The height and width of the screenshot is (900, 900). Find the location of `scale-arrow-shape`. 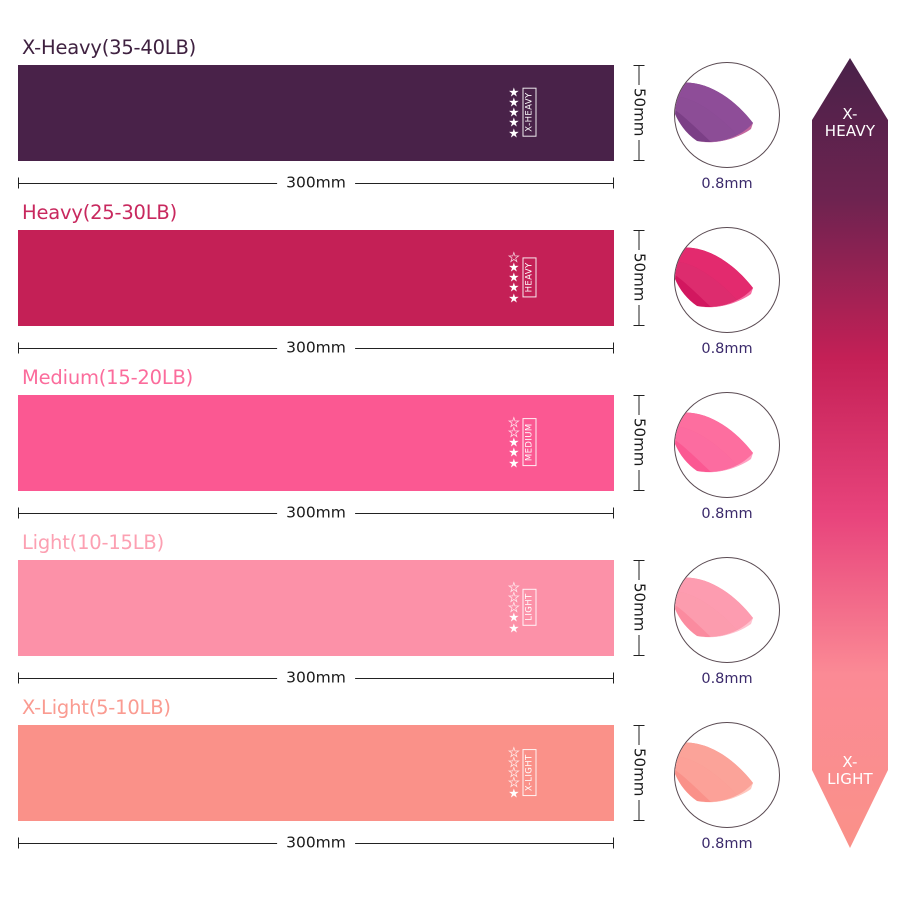

scale-arrow-shape is located at coordinates (850, 453).